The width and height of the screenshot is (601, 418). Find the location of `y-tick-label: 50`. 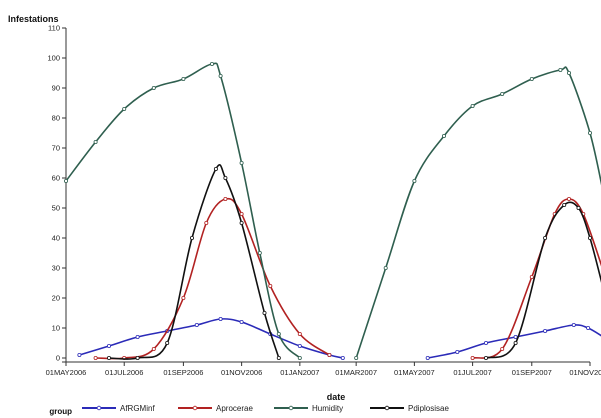

y-tick-label: 50 is located at coordinates (56, 208).